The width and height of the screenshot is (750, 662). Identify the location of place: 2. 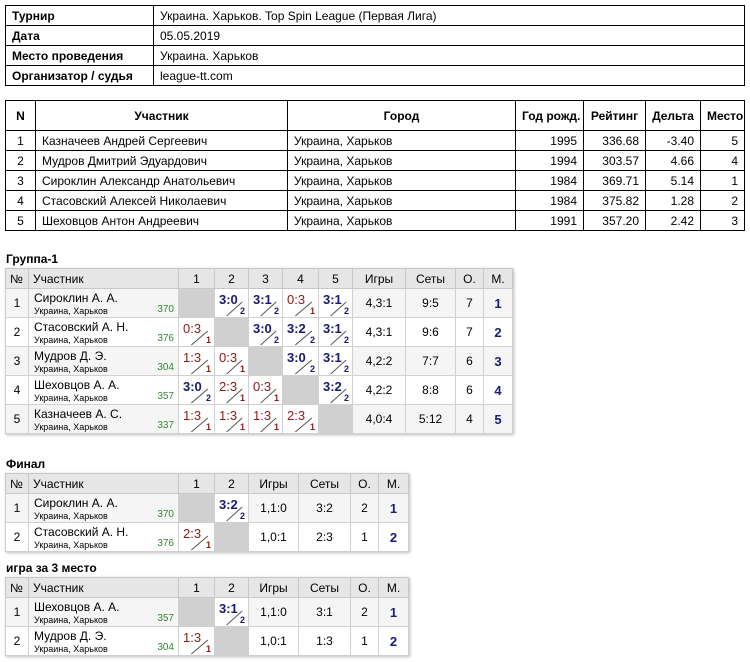
(393, 537).